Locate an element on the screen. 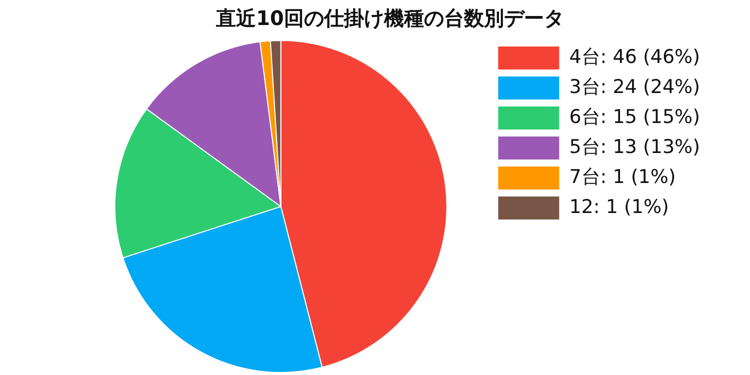 The image size is (750, 375). legend-label: 12: 1 (1%) is located at coordinates (619, 207).